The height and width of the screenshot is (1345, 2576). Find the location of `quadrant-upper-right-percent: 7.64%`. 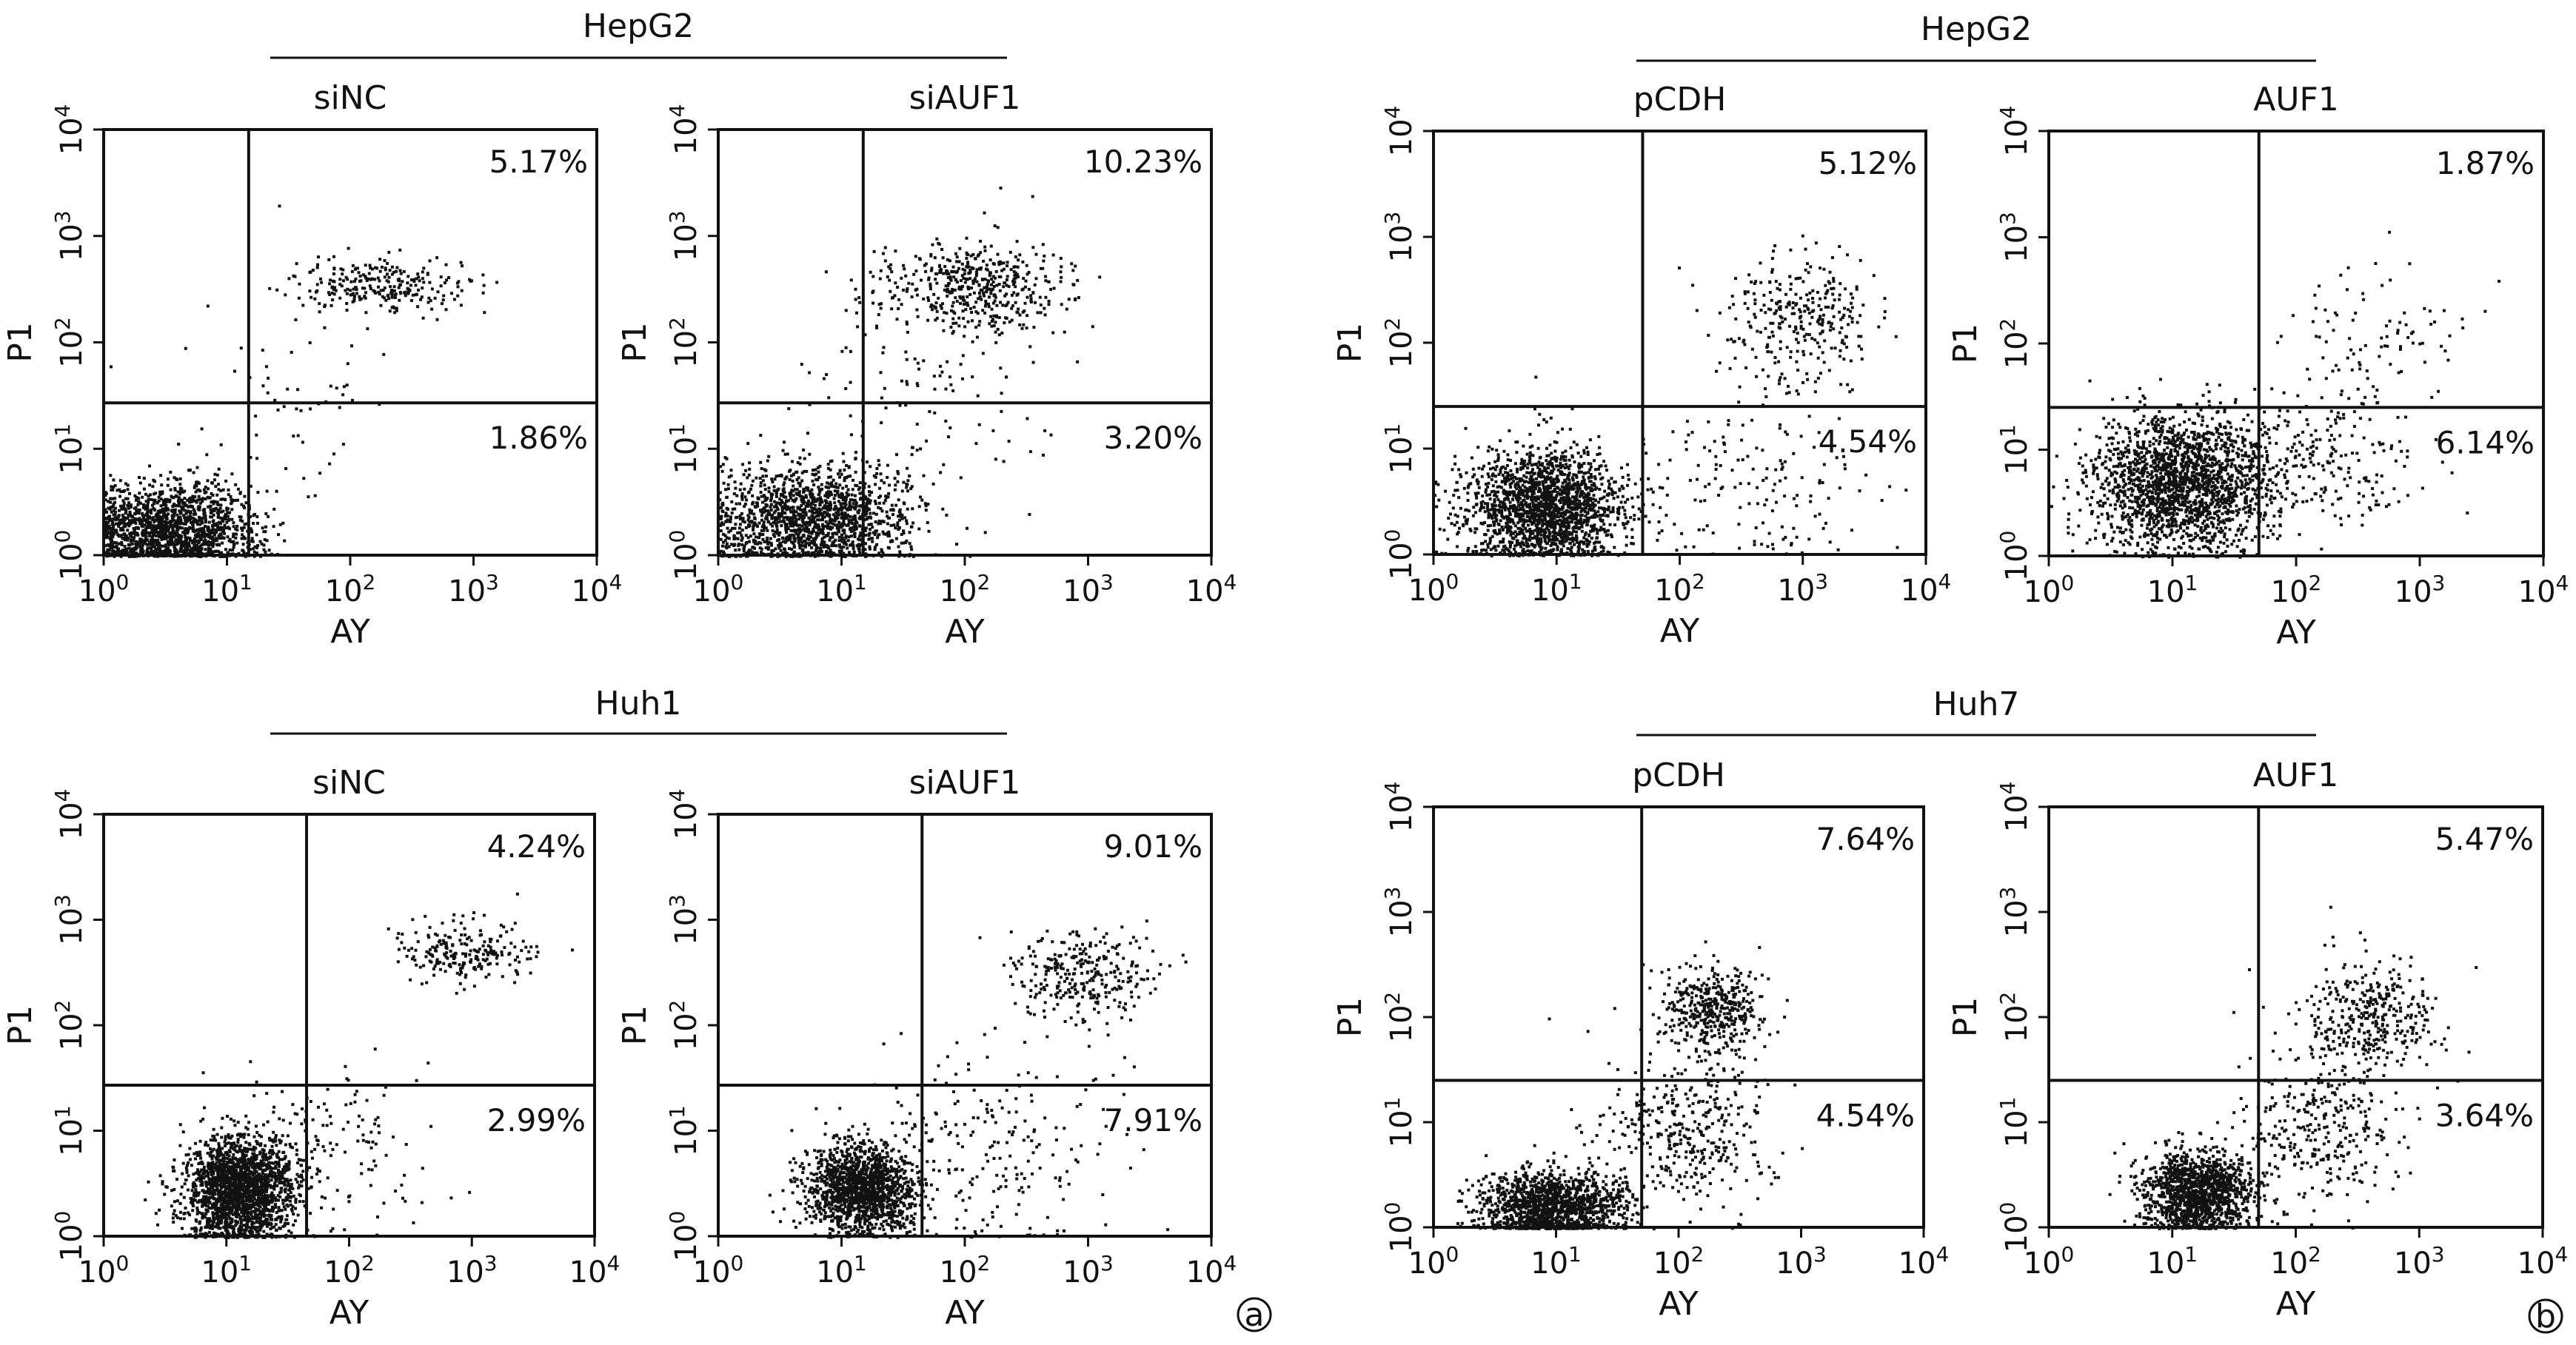

quadrant-upper-right-percent: 7.64% is located at coordinates (1866, 839).